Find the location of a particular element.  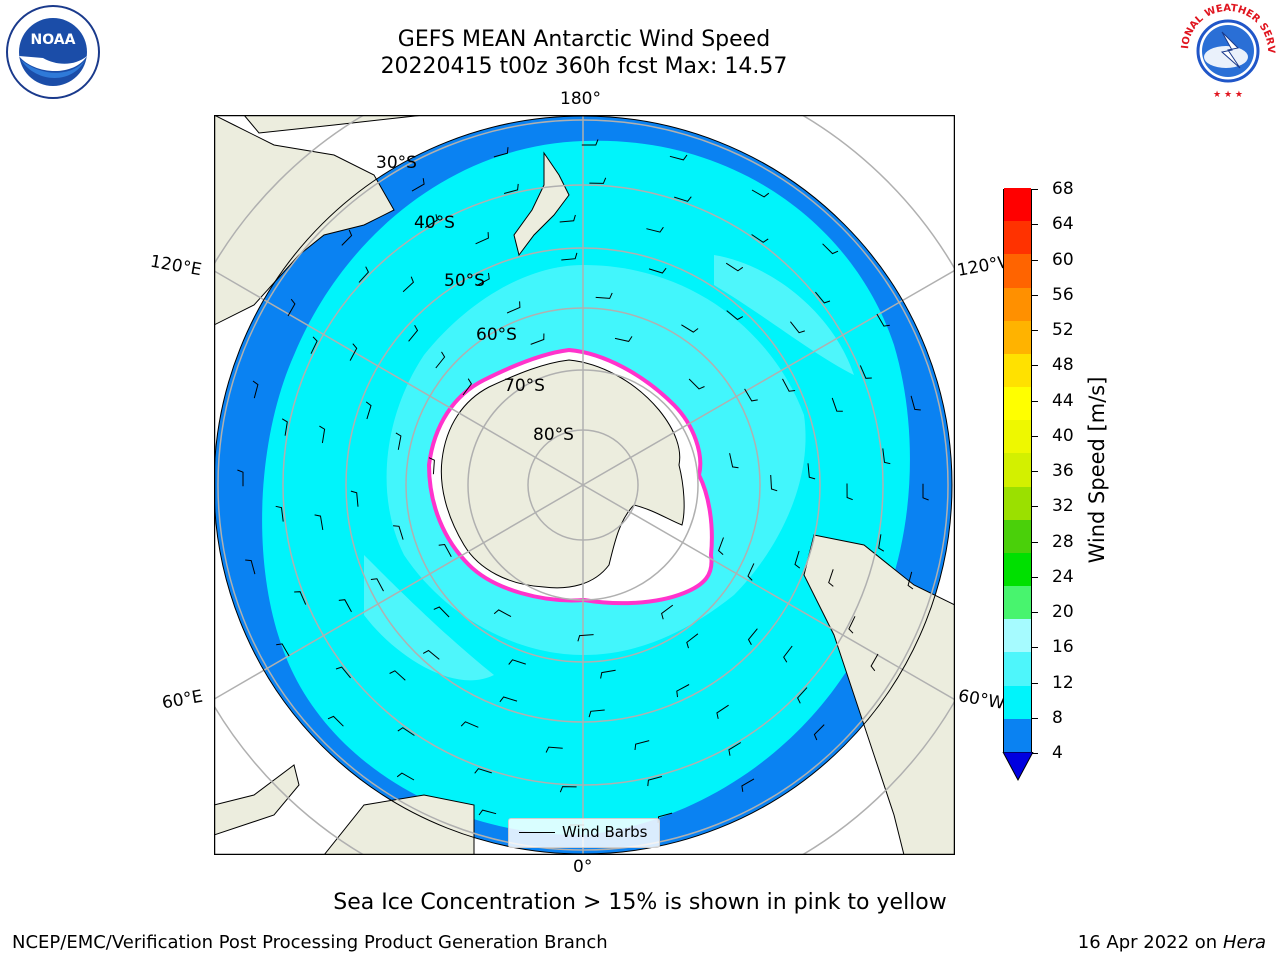

footer-date: 16 Apr 2022 on Hera is located at coordinates (1172, 942).